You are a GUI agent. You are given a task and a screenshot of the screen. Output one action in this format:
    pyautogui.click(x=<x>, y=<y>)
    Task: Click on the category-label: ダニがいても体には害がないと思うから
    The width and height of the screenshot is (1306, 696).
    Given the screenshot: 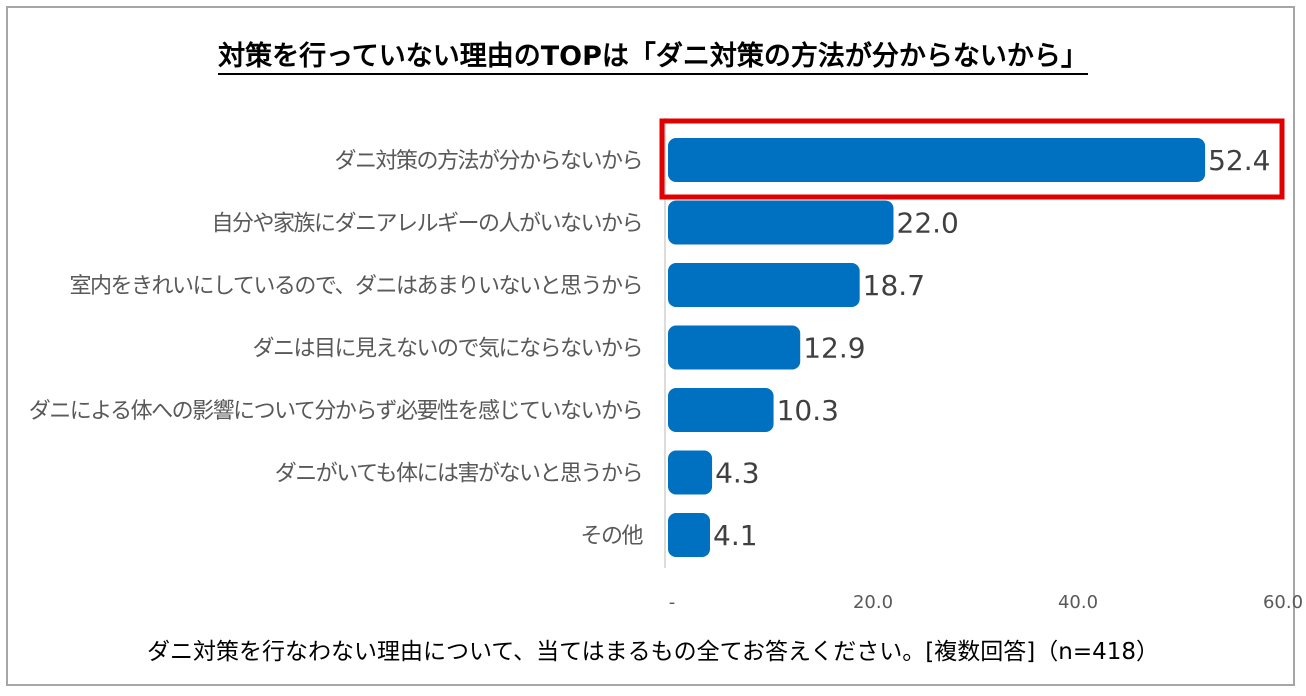 What is the action you would take?
    pyautogui.click(x=458, y=474)
    